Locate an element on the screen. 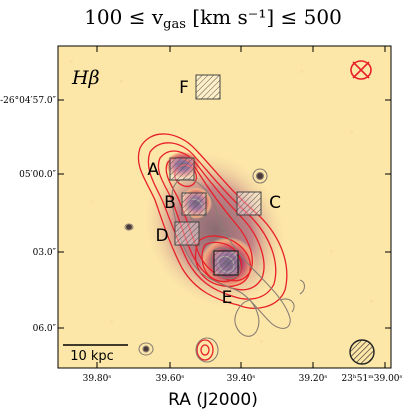  scale-bar-label: 10 kpc is located at coordinates (92, 356).